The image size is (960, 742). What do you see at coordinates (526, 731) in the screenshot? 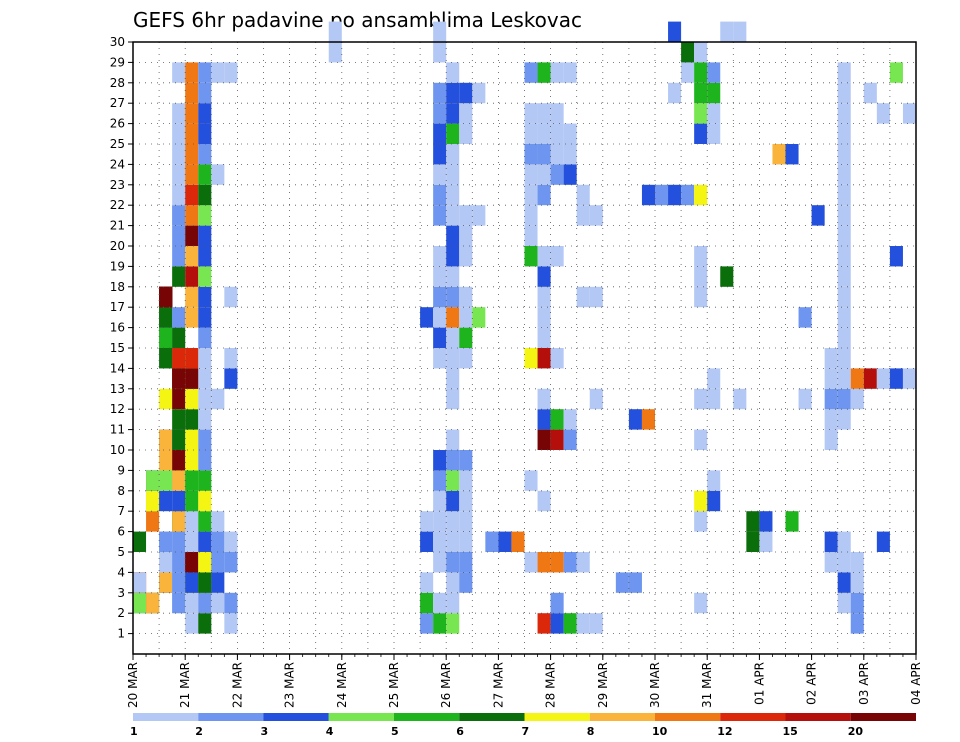
I see `colorbar-label: 7` at bounding box center [526, 731].